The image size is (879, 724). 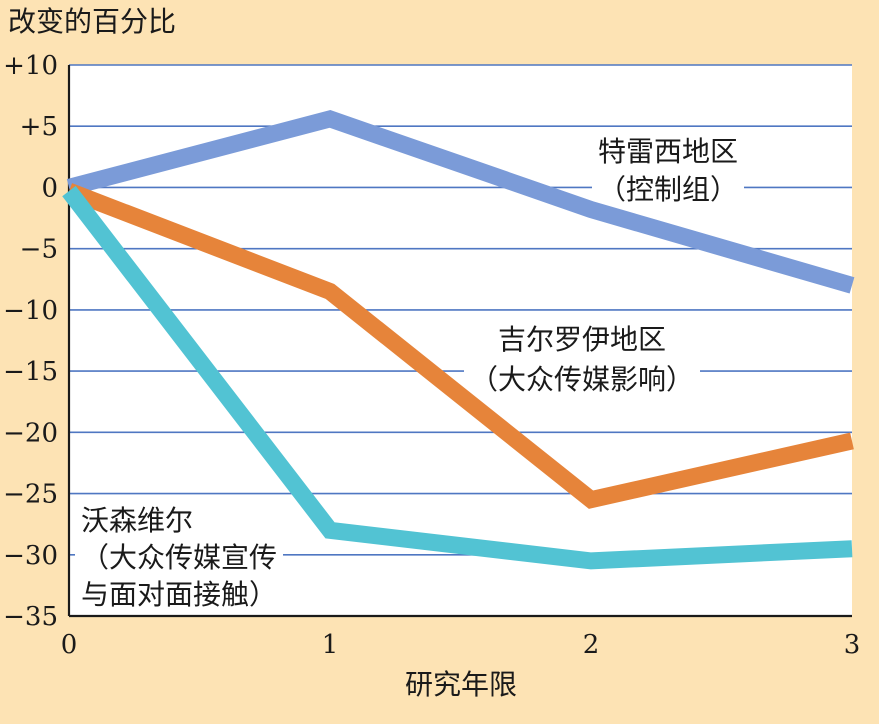 What do you see at coordinates (39, 127) in the screenshot?
I see `y-tick-label: +5` at bounding box center [39, 127].